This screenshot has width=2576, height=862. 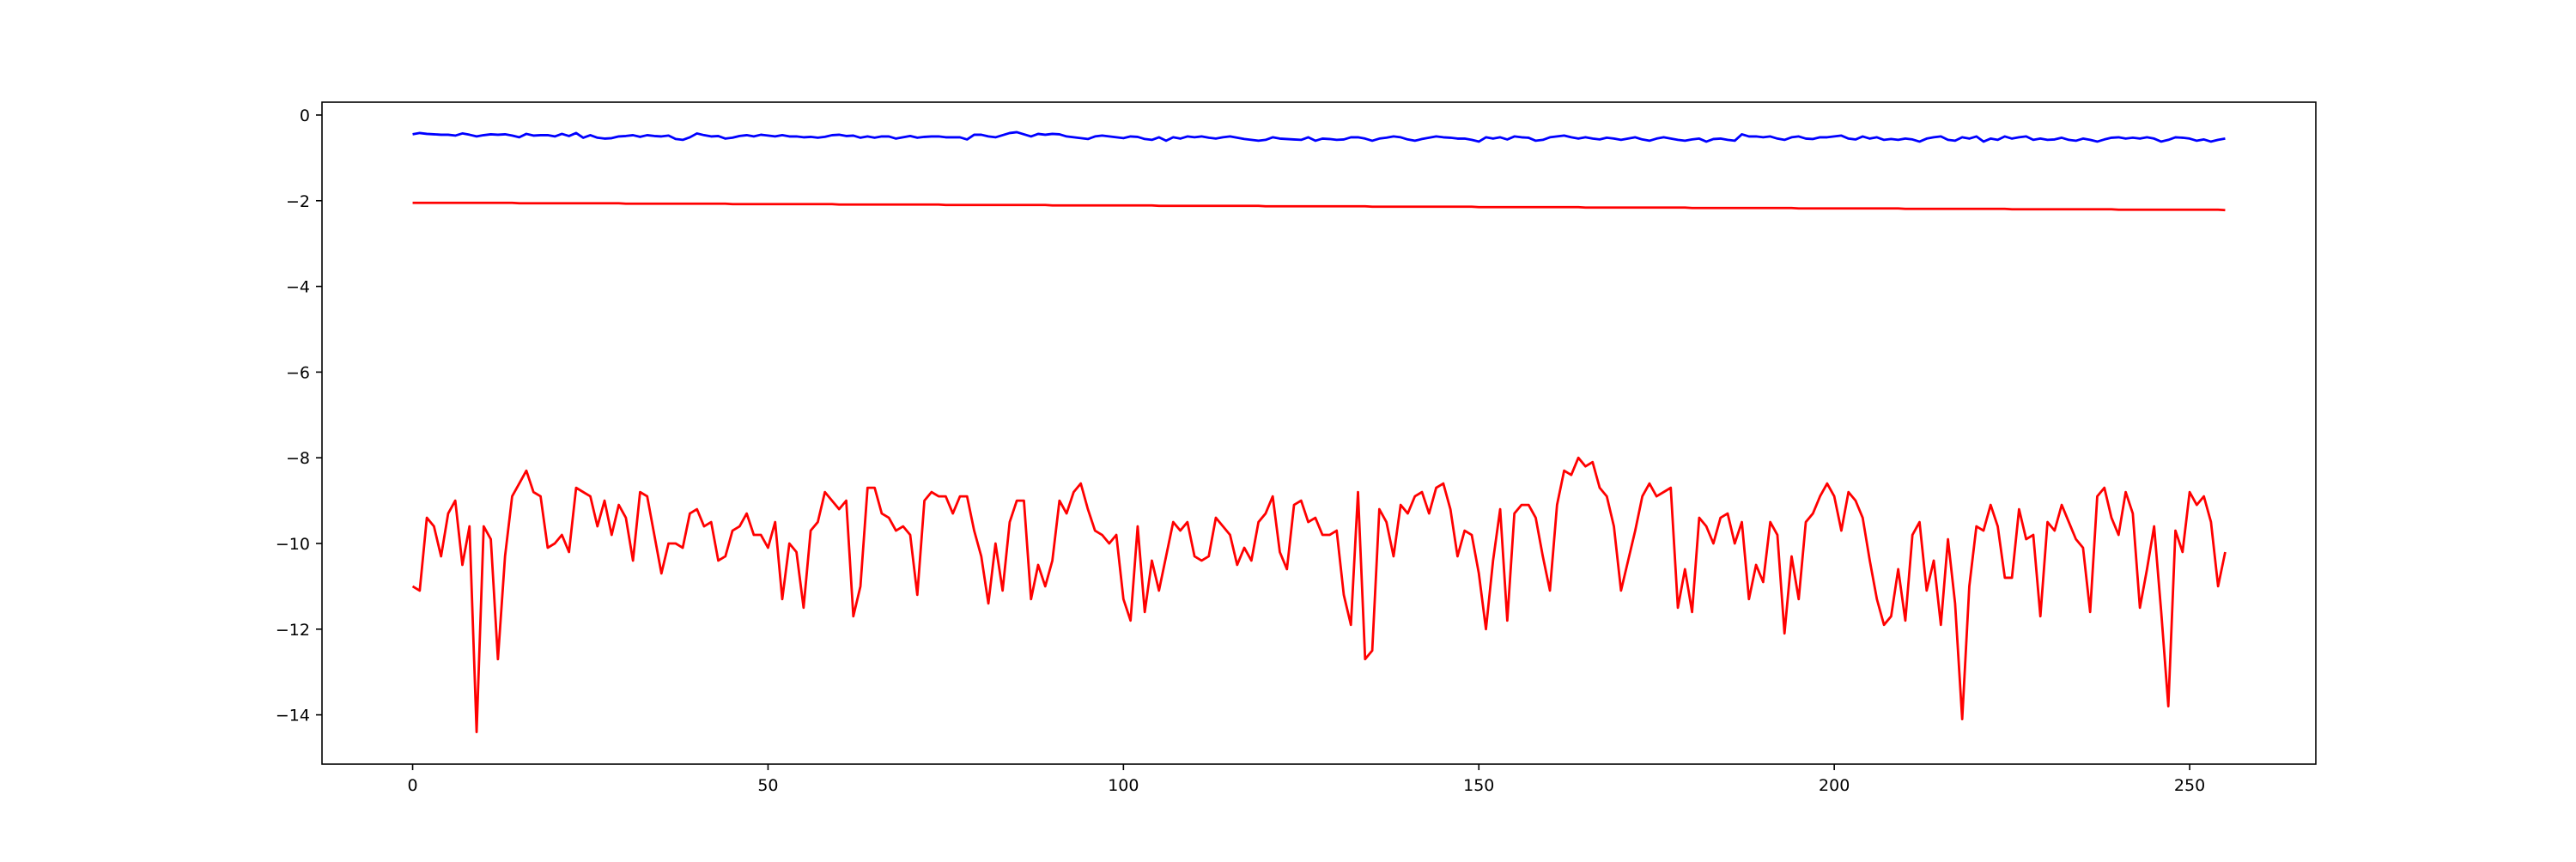 What do you see at coordinates (1835, 785) in the screenshot?
I see `x-tick-label: 200` at bounding box center [1835, 785].